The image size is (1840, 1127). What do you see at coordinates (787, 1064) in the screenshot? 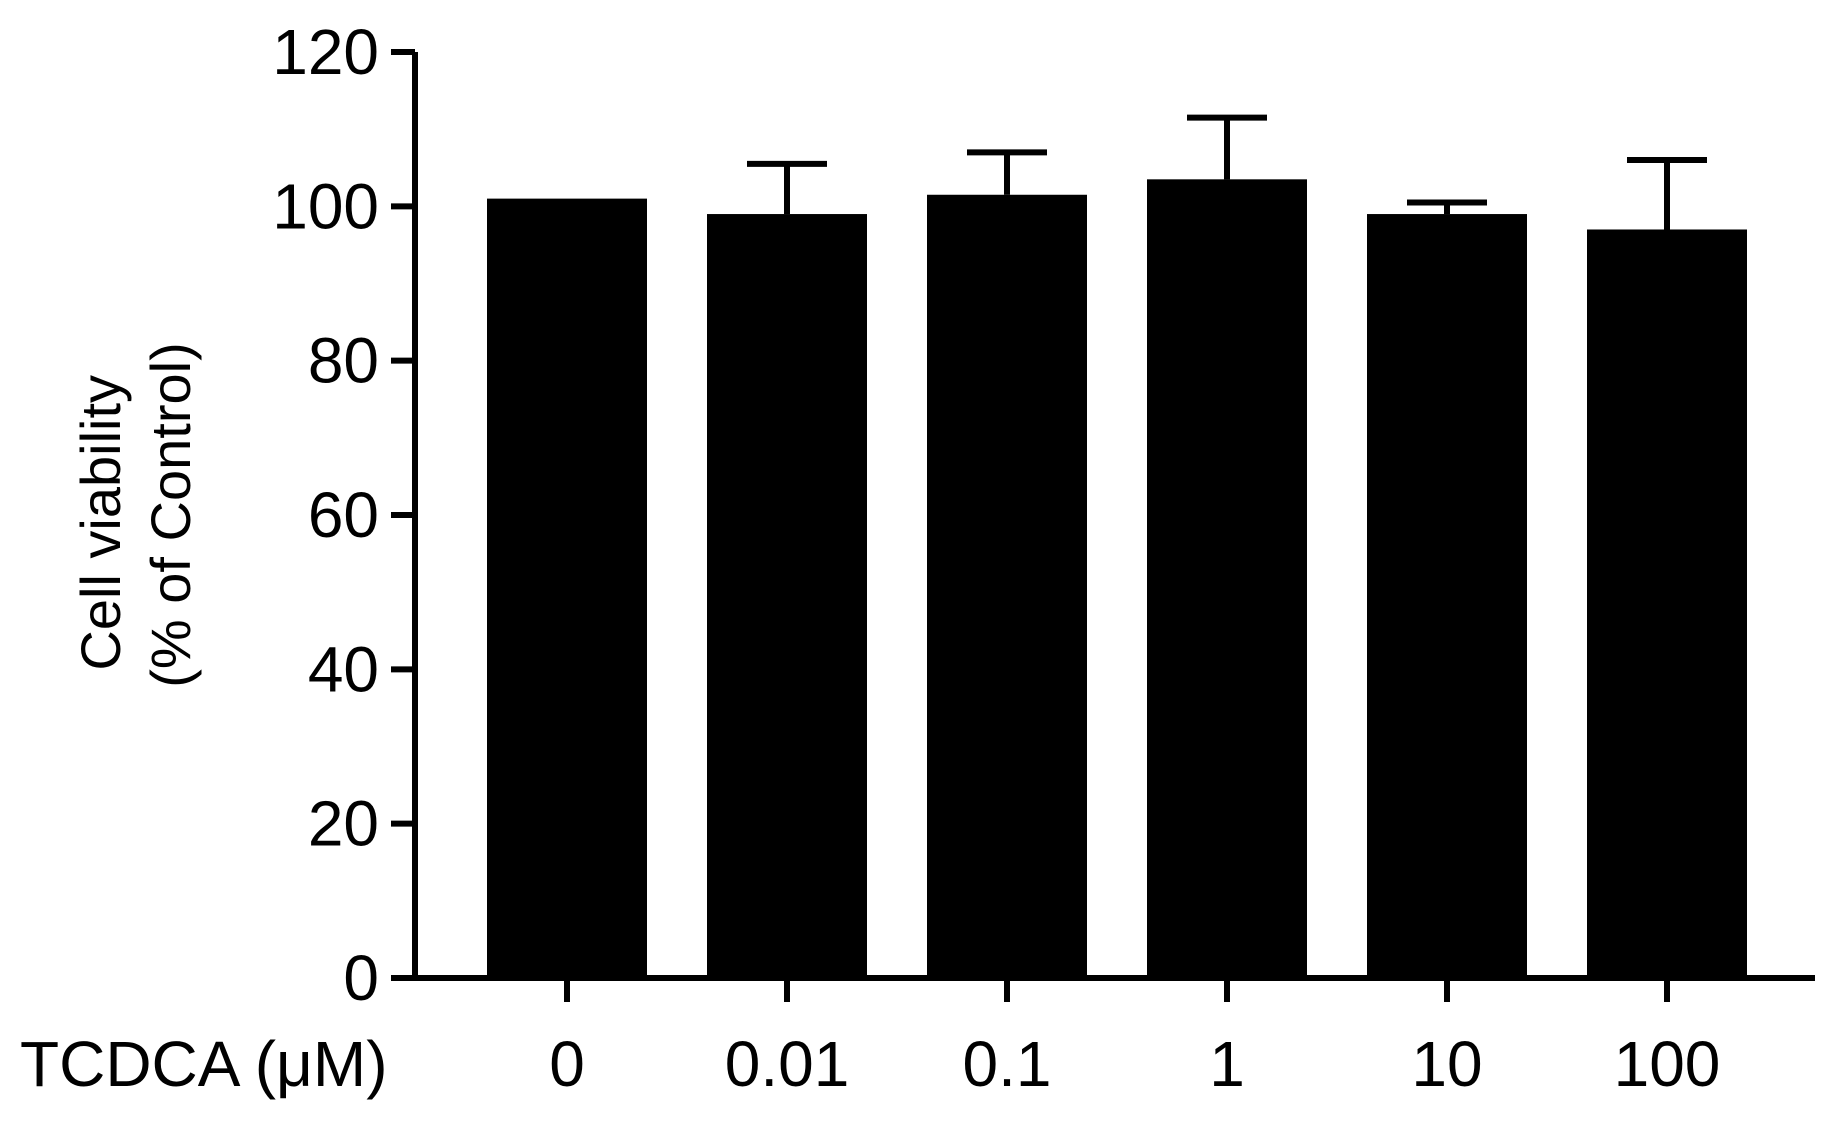
I see `x-tick-label: 0.01` at bounding box center [787, 1064].